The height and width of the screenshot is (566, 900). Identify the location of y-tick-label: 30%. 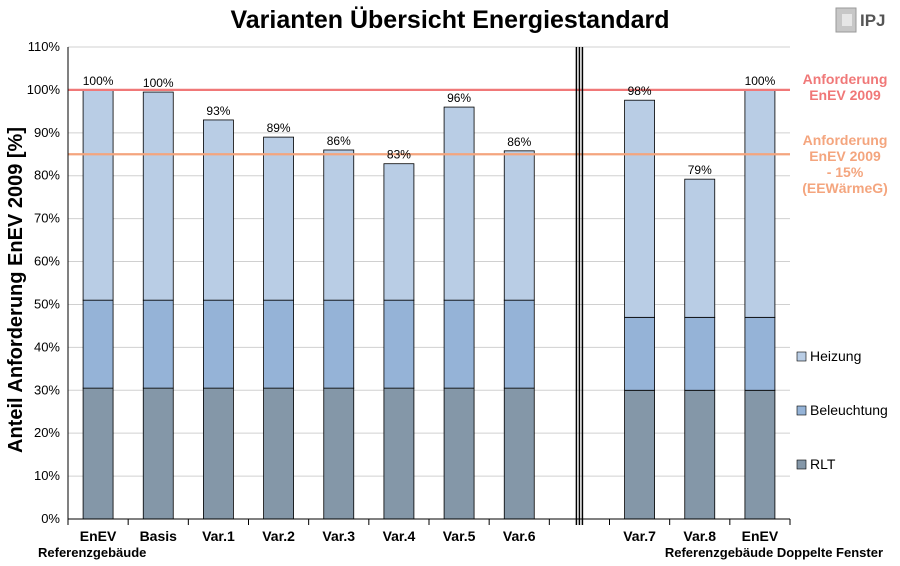
(47, 389).